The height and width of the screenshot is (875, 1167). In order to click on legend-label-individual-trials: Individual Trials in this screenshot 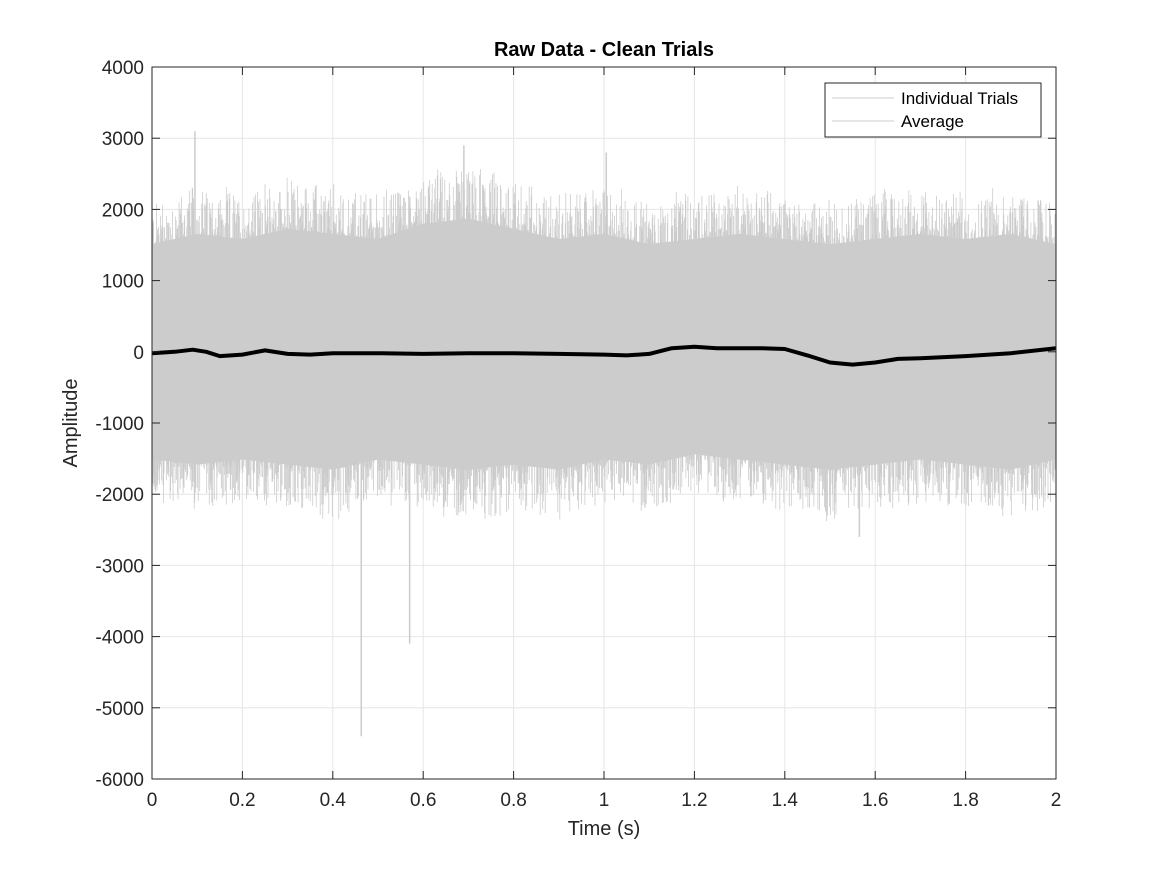, I will do `click(959, 98)`.